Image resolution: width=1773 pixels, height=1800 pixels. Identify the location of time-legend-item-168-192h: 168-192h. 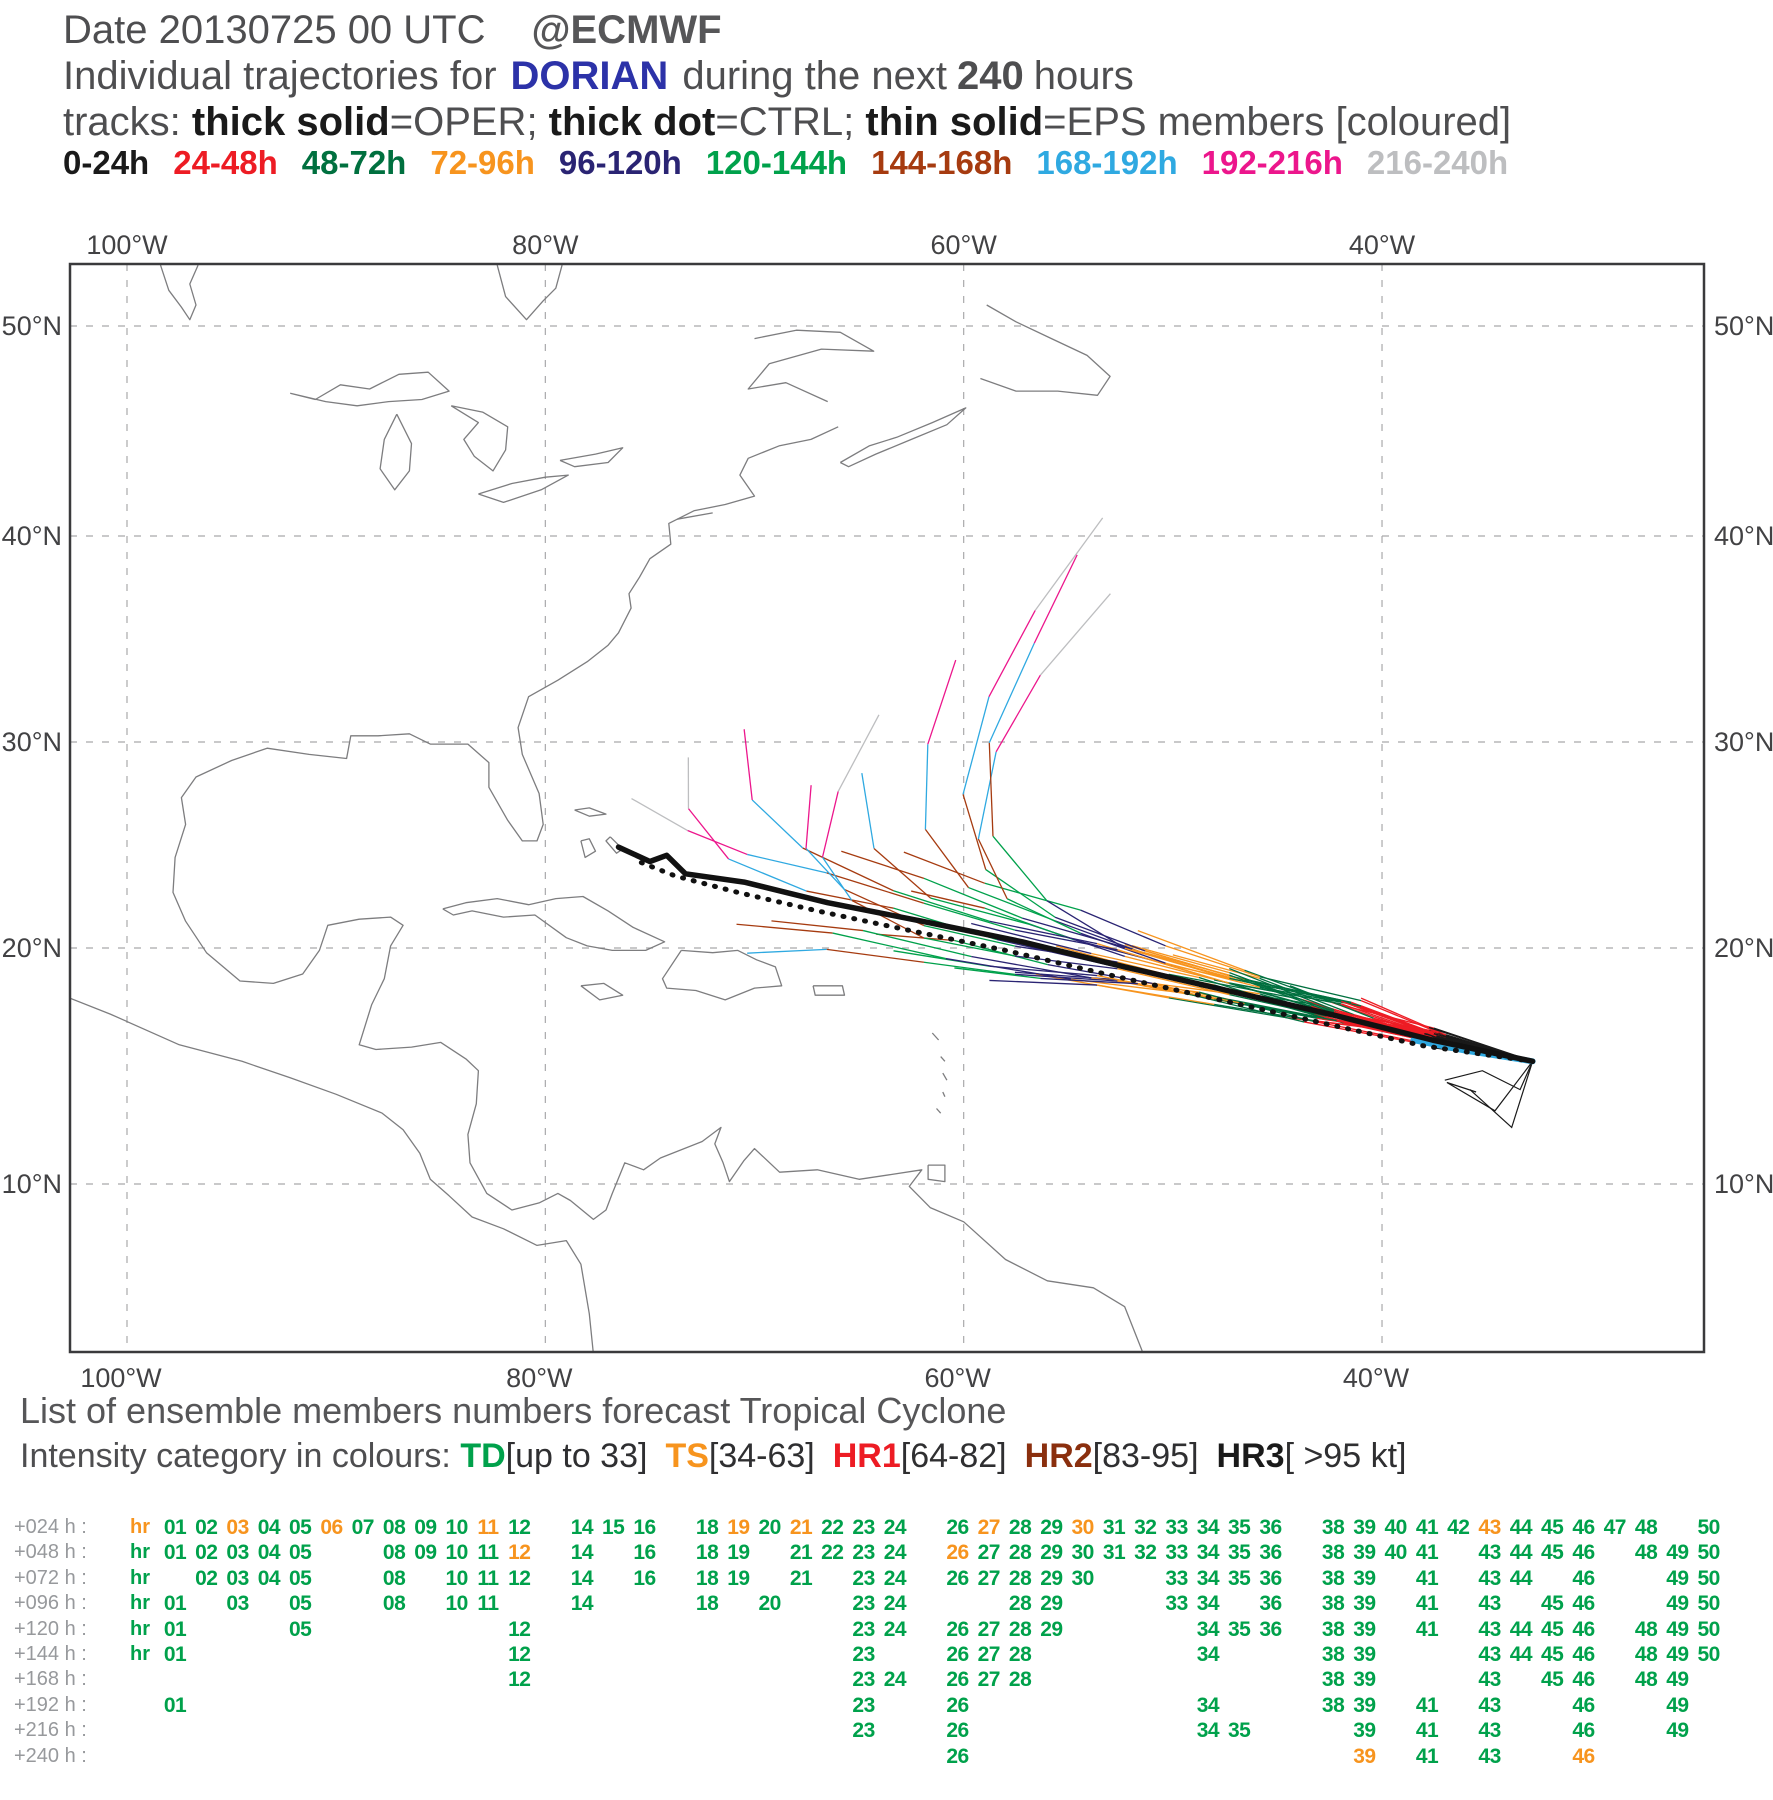
(1107, 162).